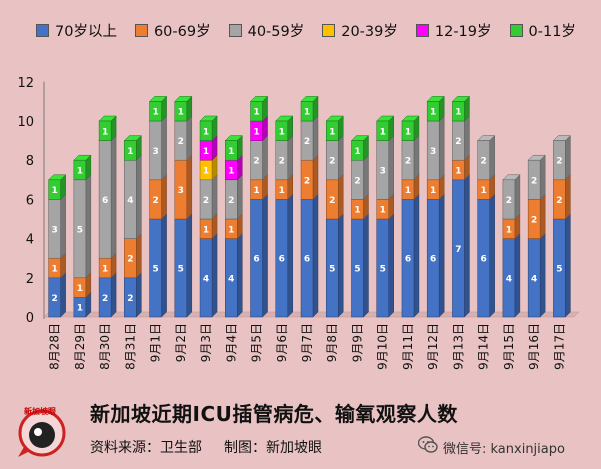  I want to click on legend-item-0: 70岁以上, so click(76, 30).